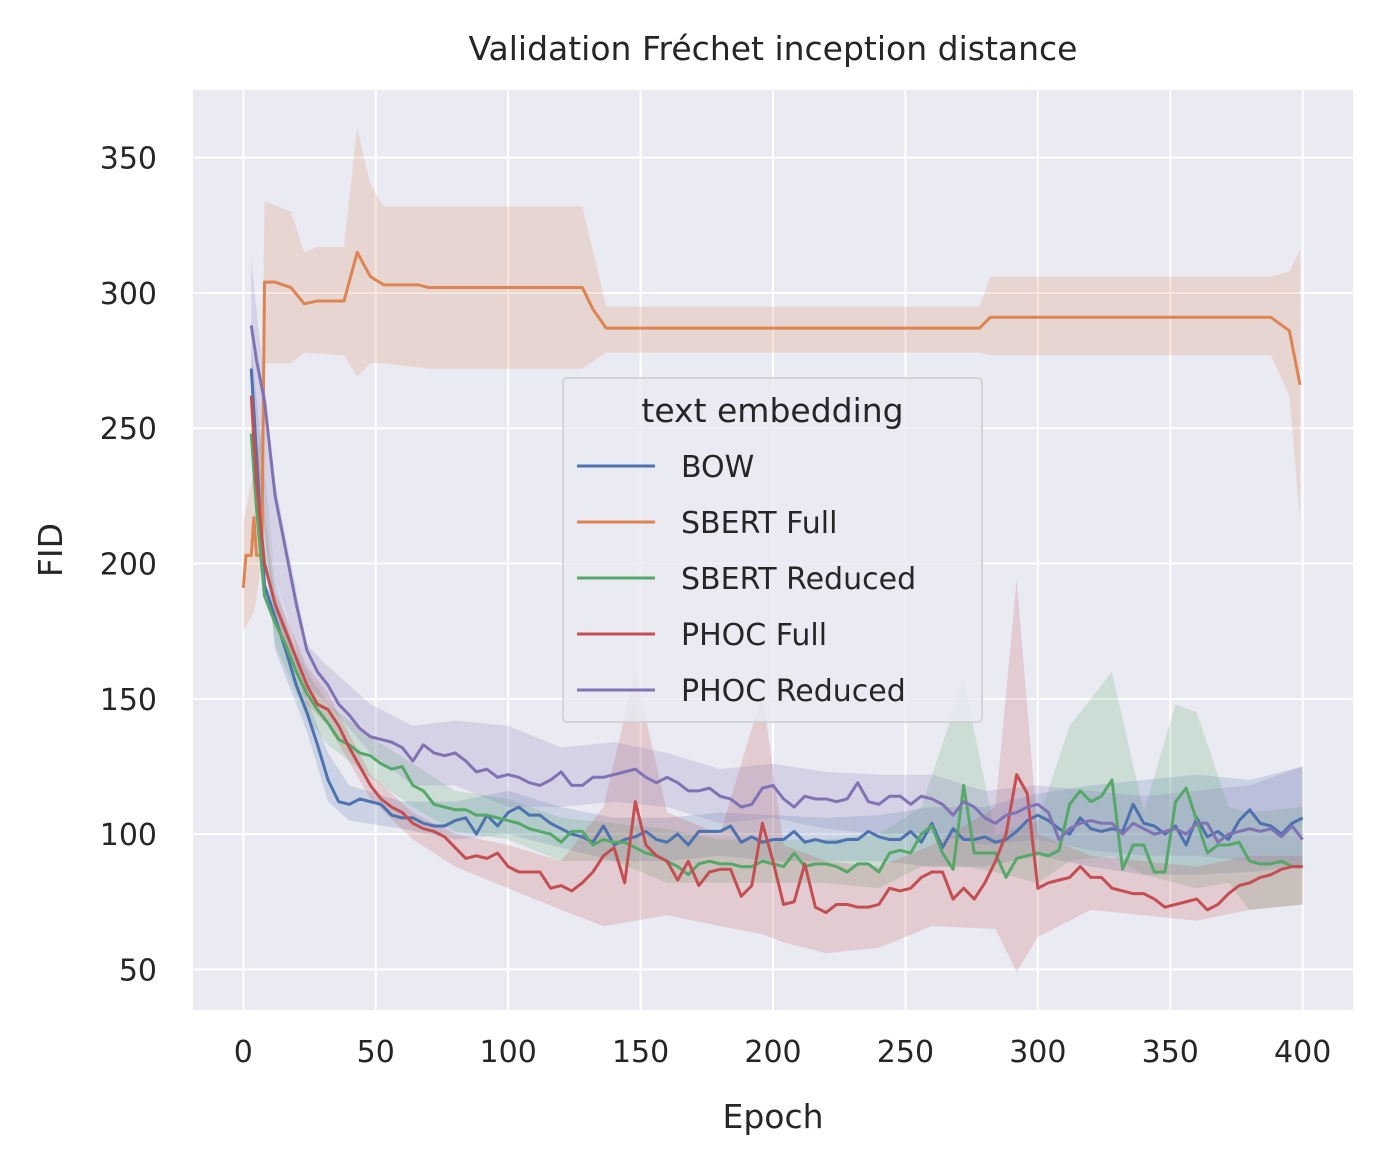 This screenshot has height=1170, width=1383. What do you see at coordinates (772, 1052) in the screenshot?
I see `x-tick-label: 200` at bounding box center [772, 1052].